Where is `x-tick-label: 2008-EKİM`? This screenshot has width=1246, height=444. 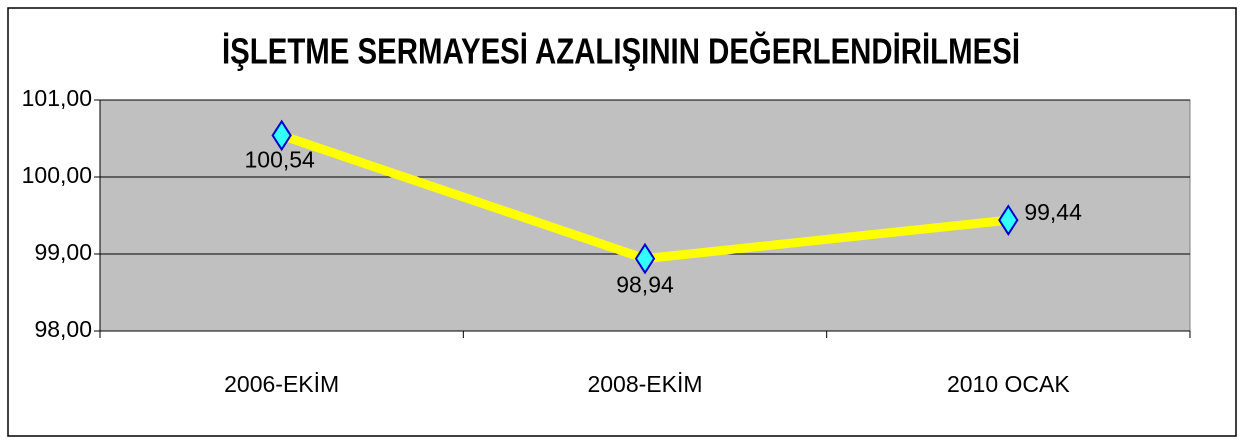
x-tick-label: 2008-EKİM is located at coordinates (644, 384).